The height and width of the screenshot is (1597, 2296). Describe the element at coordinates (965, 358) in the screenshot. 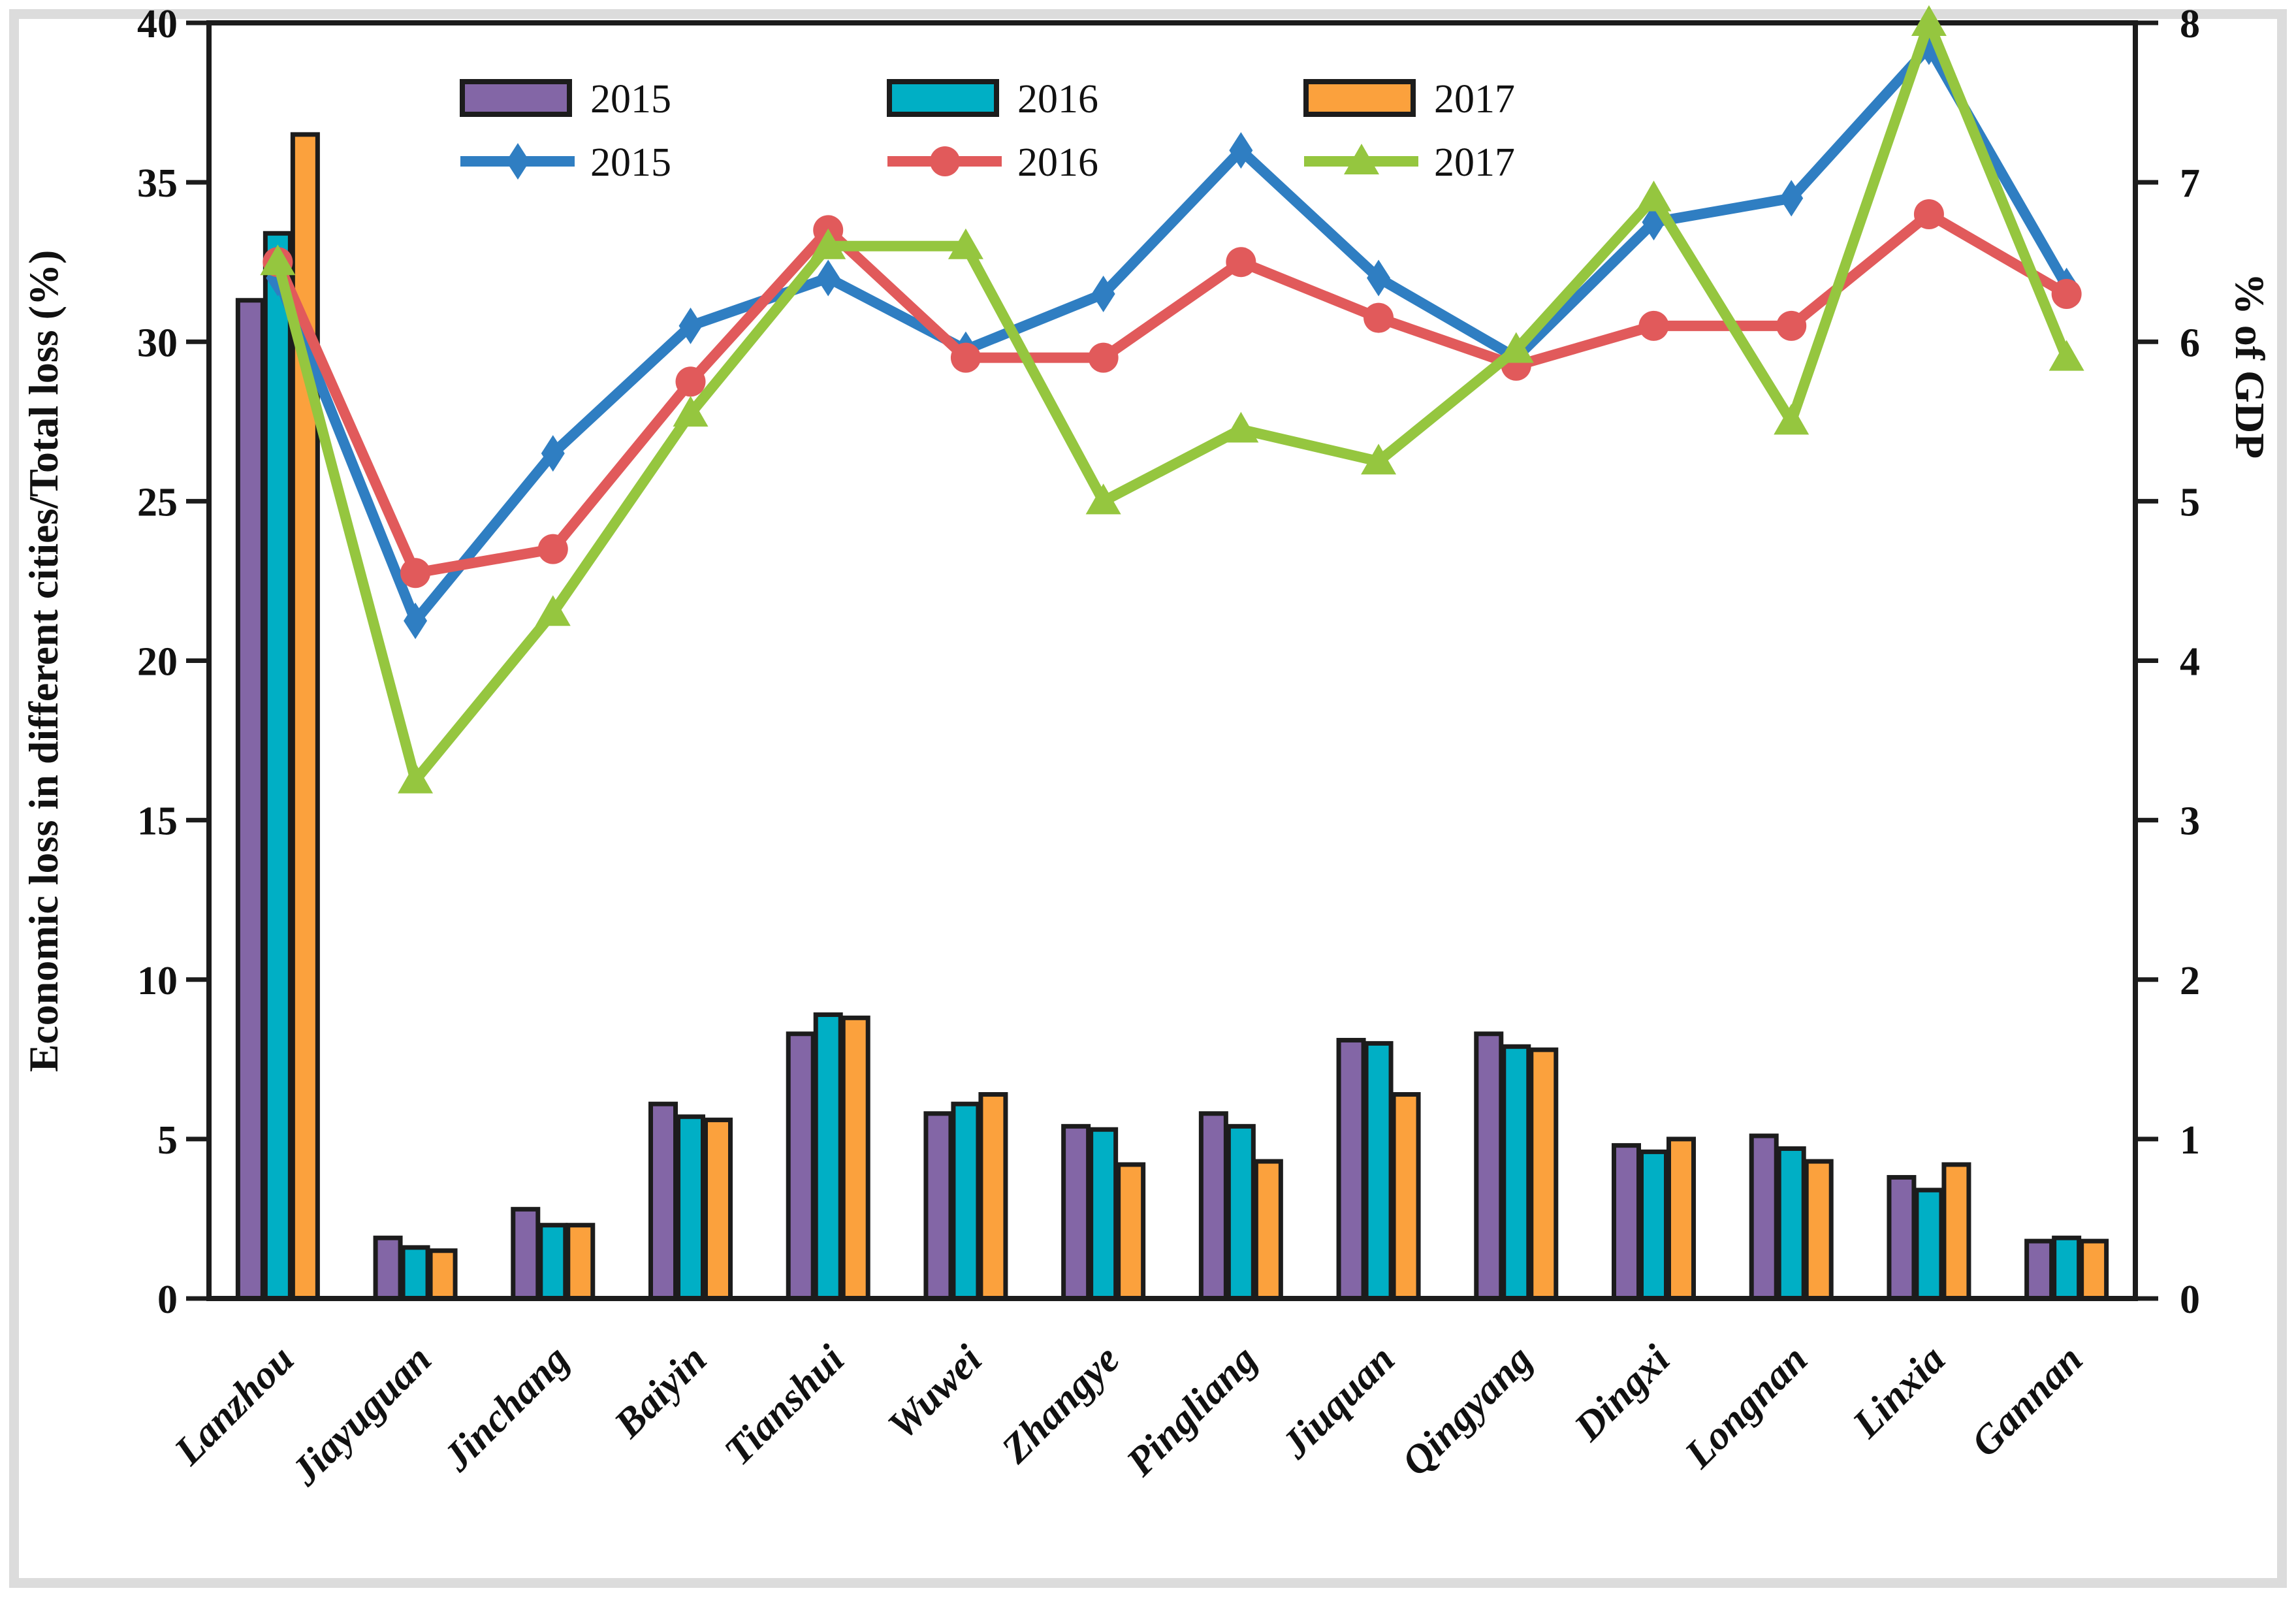

I see `marker-2016-Wuwei` at that location.